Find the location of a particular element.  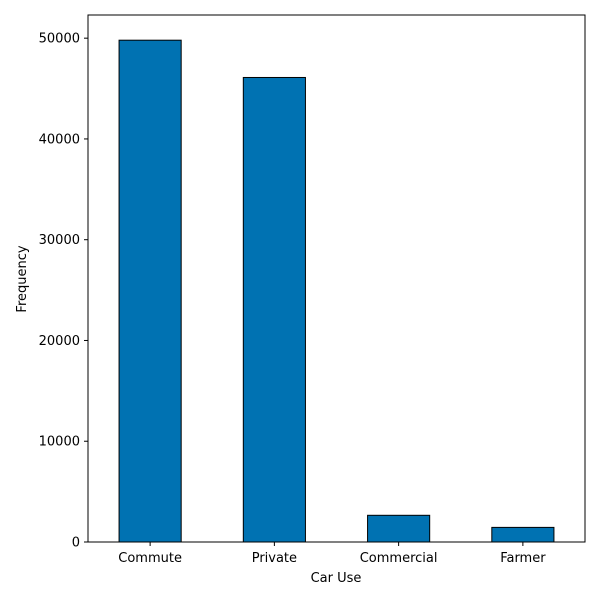

y-tick-label: 40000 is located at coordinates (59, 139).